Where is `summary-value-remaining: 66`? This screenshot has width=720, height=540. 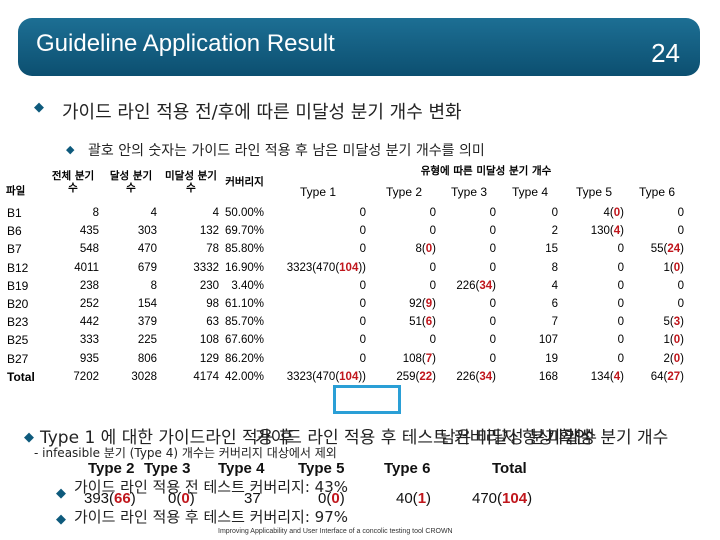 summary-value-remaining: 66 is located at coordinates (122, 498).